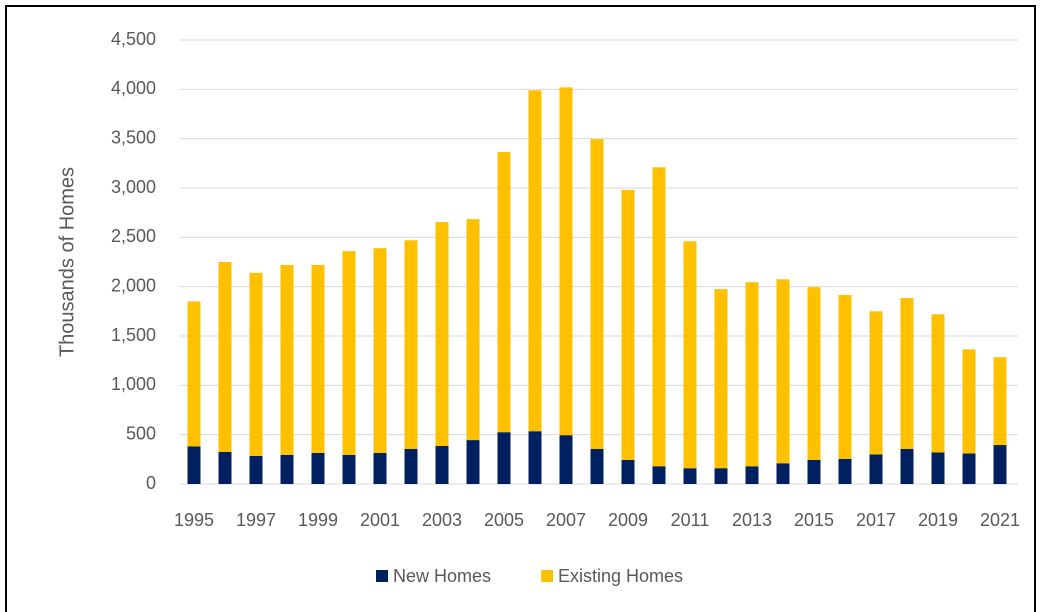  Describe the element at coordinates (504, 520) in the screenshot. I see `x-tick-label: 2005` at that location.